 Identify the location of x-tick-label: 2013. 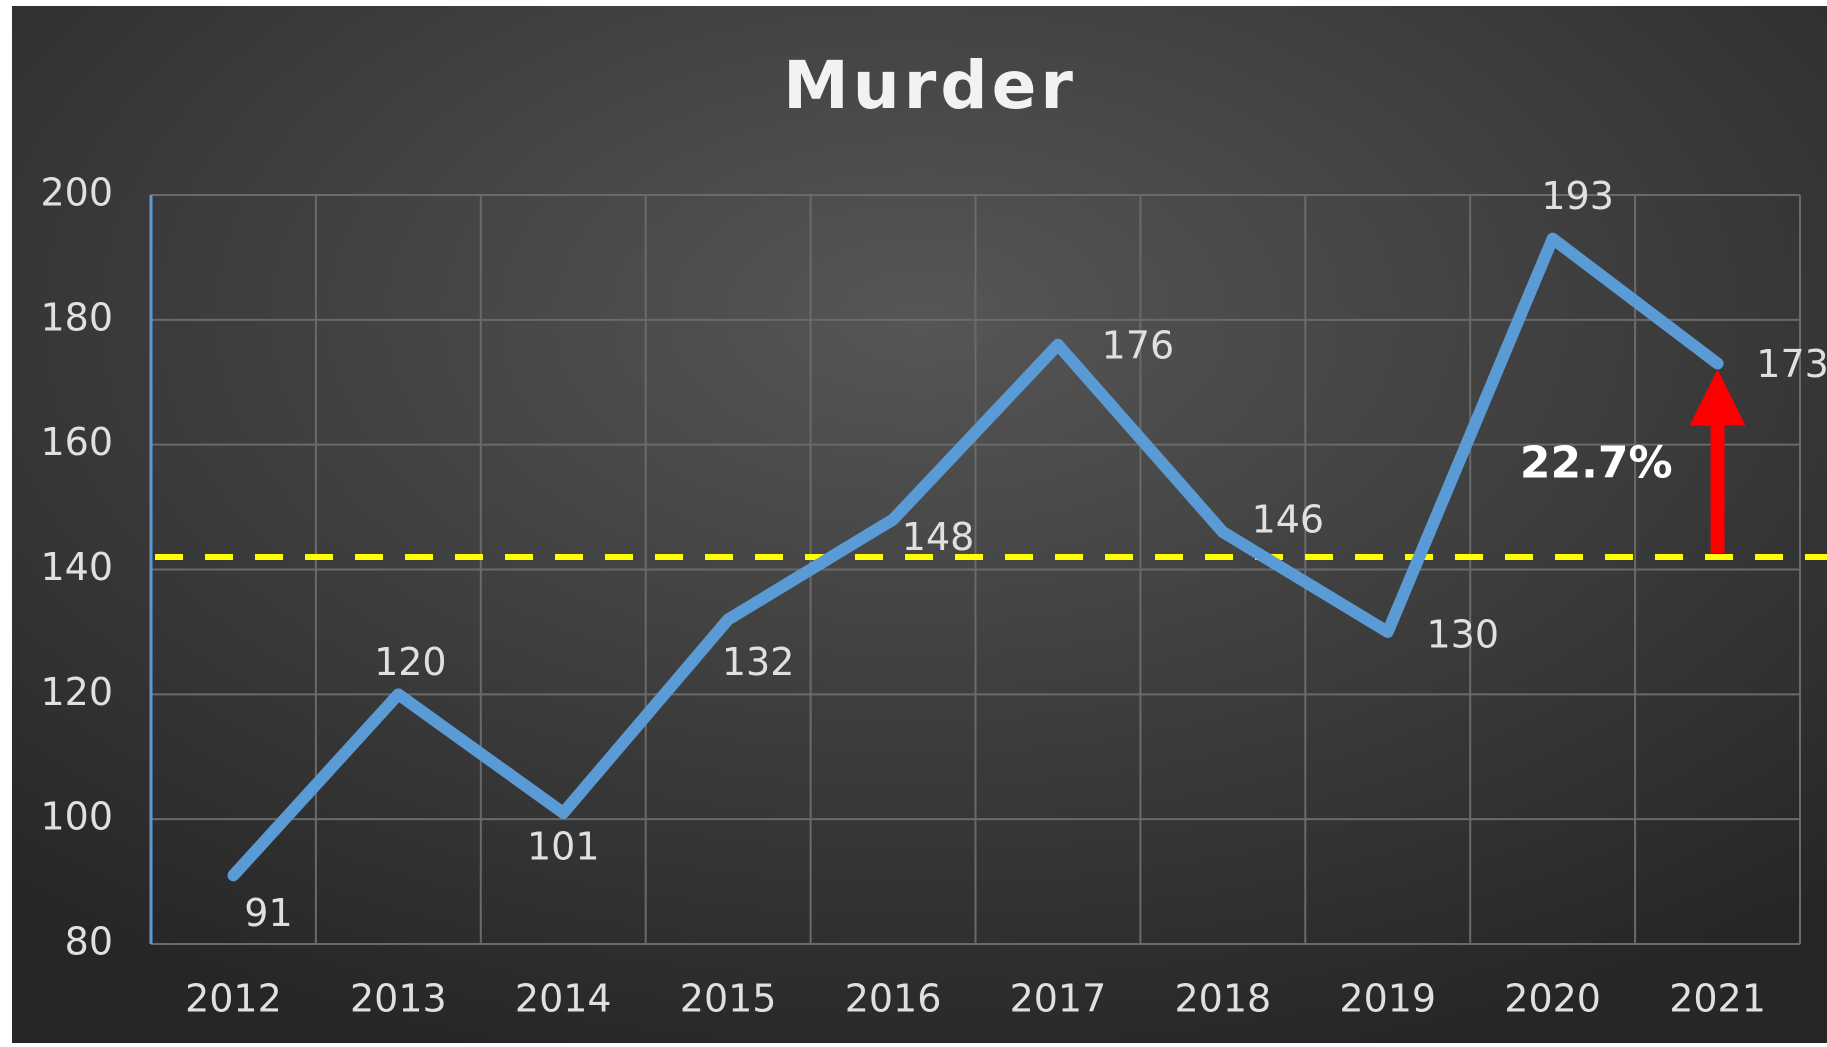
(398, 999).